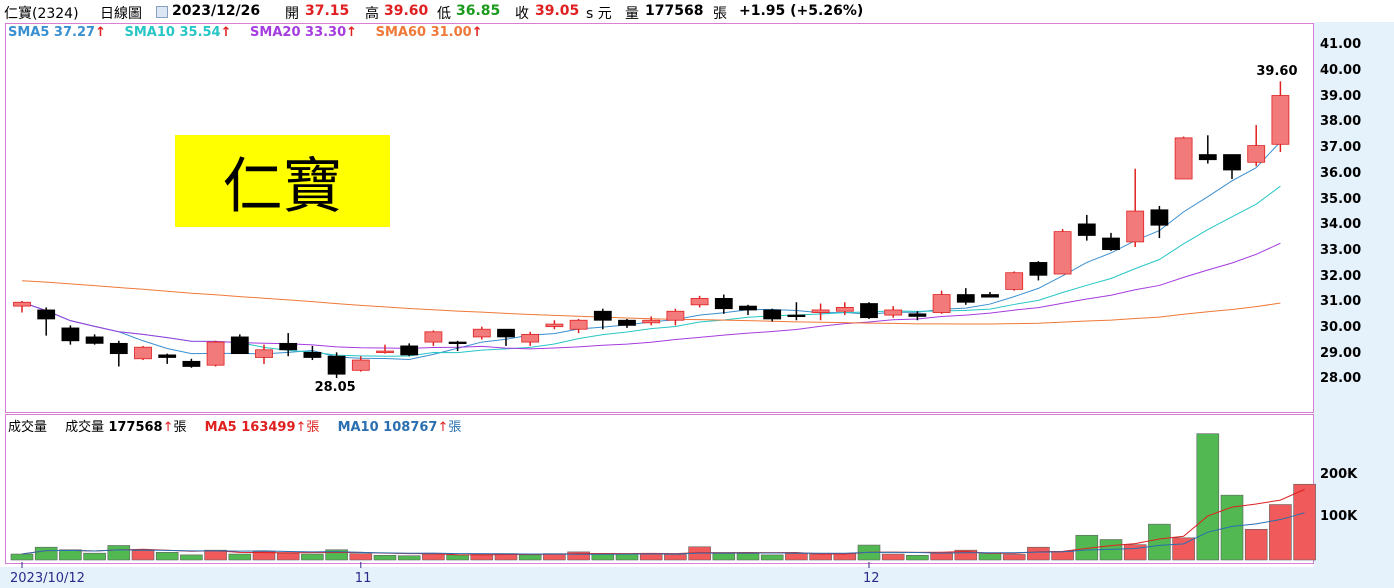  I want to click on date-tick: 12, so click(871, 578).